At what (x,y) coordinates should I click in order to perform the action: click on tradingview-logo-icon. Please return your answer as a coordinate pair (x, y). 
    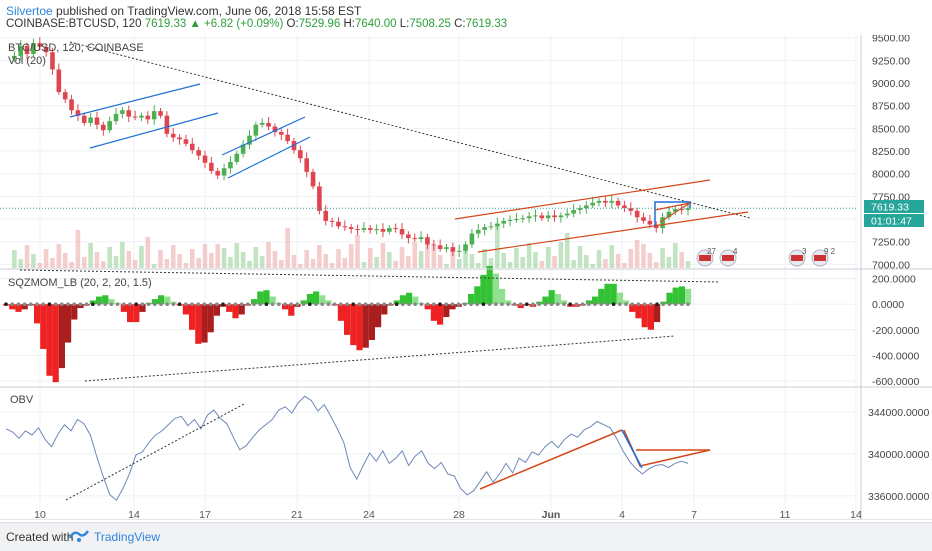
    Looking at the image, I should click on (79, 536).